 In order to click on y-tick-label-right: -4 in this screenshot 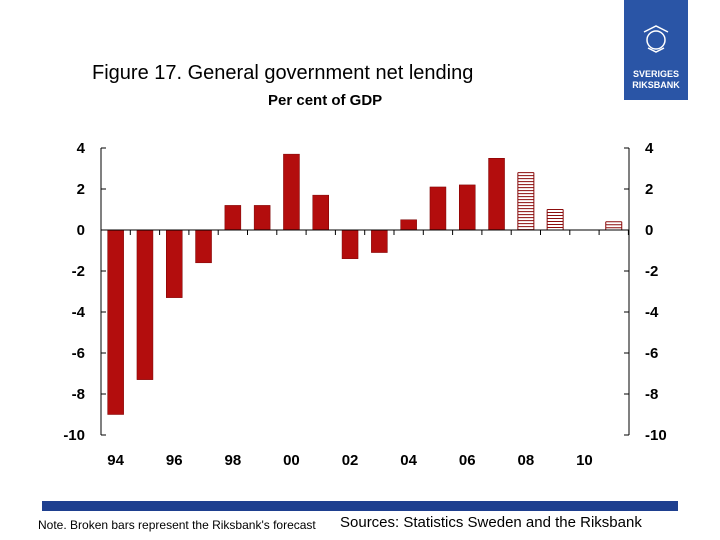, I will do `click(652, 312)`.